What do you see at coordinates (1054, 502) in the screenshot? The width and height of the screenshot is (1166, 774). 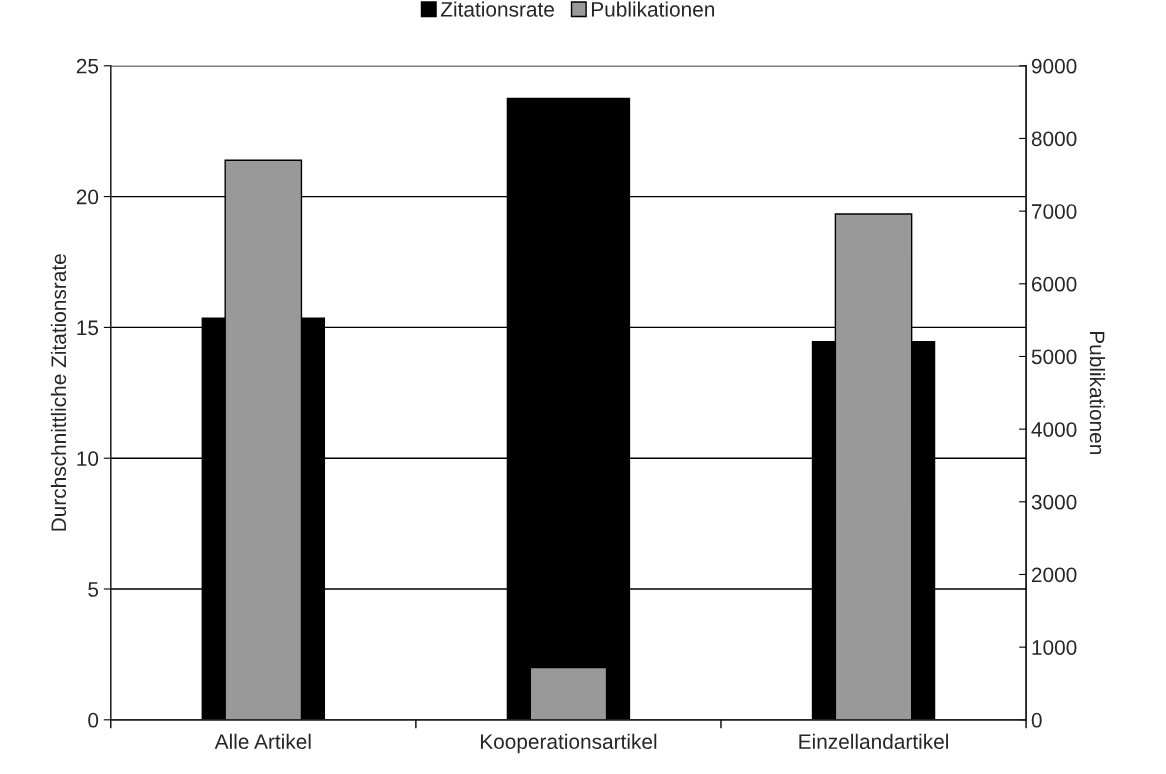 I see `y2-tick-label: 3000` at bounding box center [1054, 502].